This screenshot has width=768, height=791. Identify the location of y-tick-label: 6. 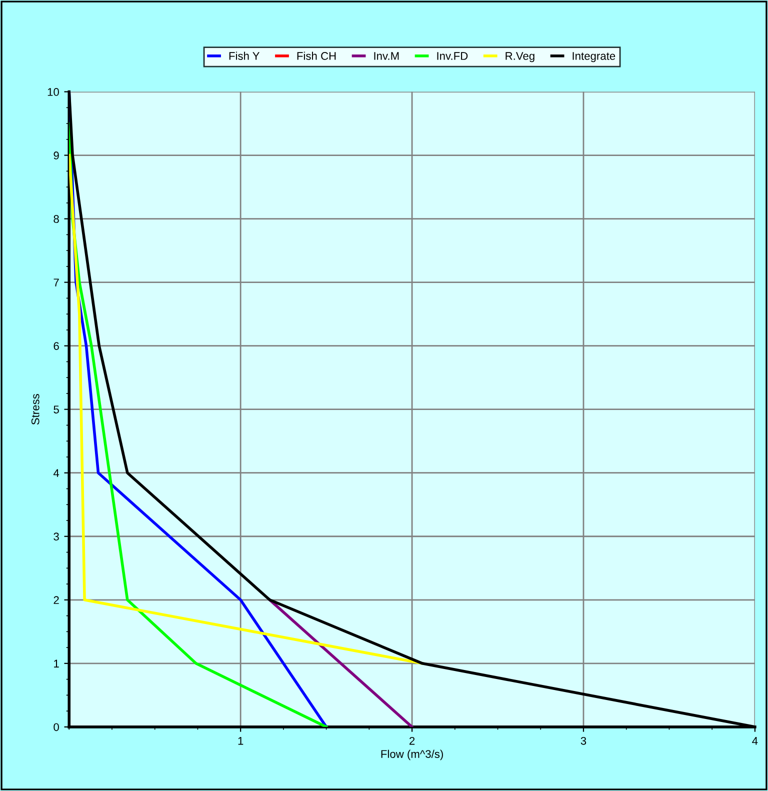
(56, 346).